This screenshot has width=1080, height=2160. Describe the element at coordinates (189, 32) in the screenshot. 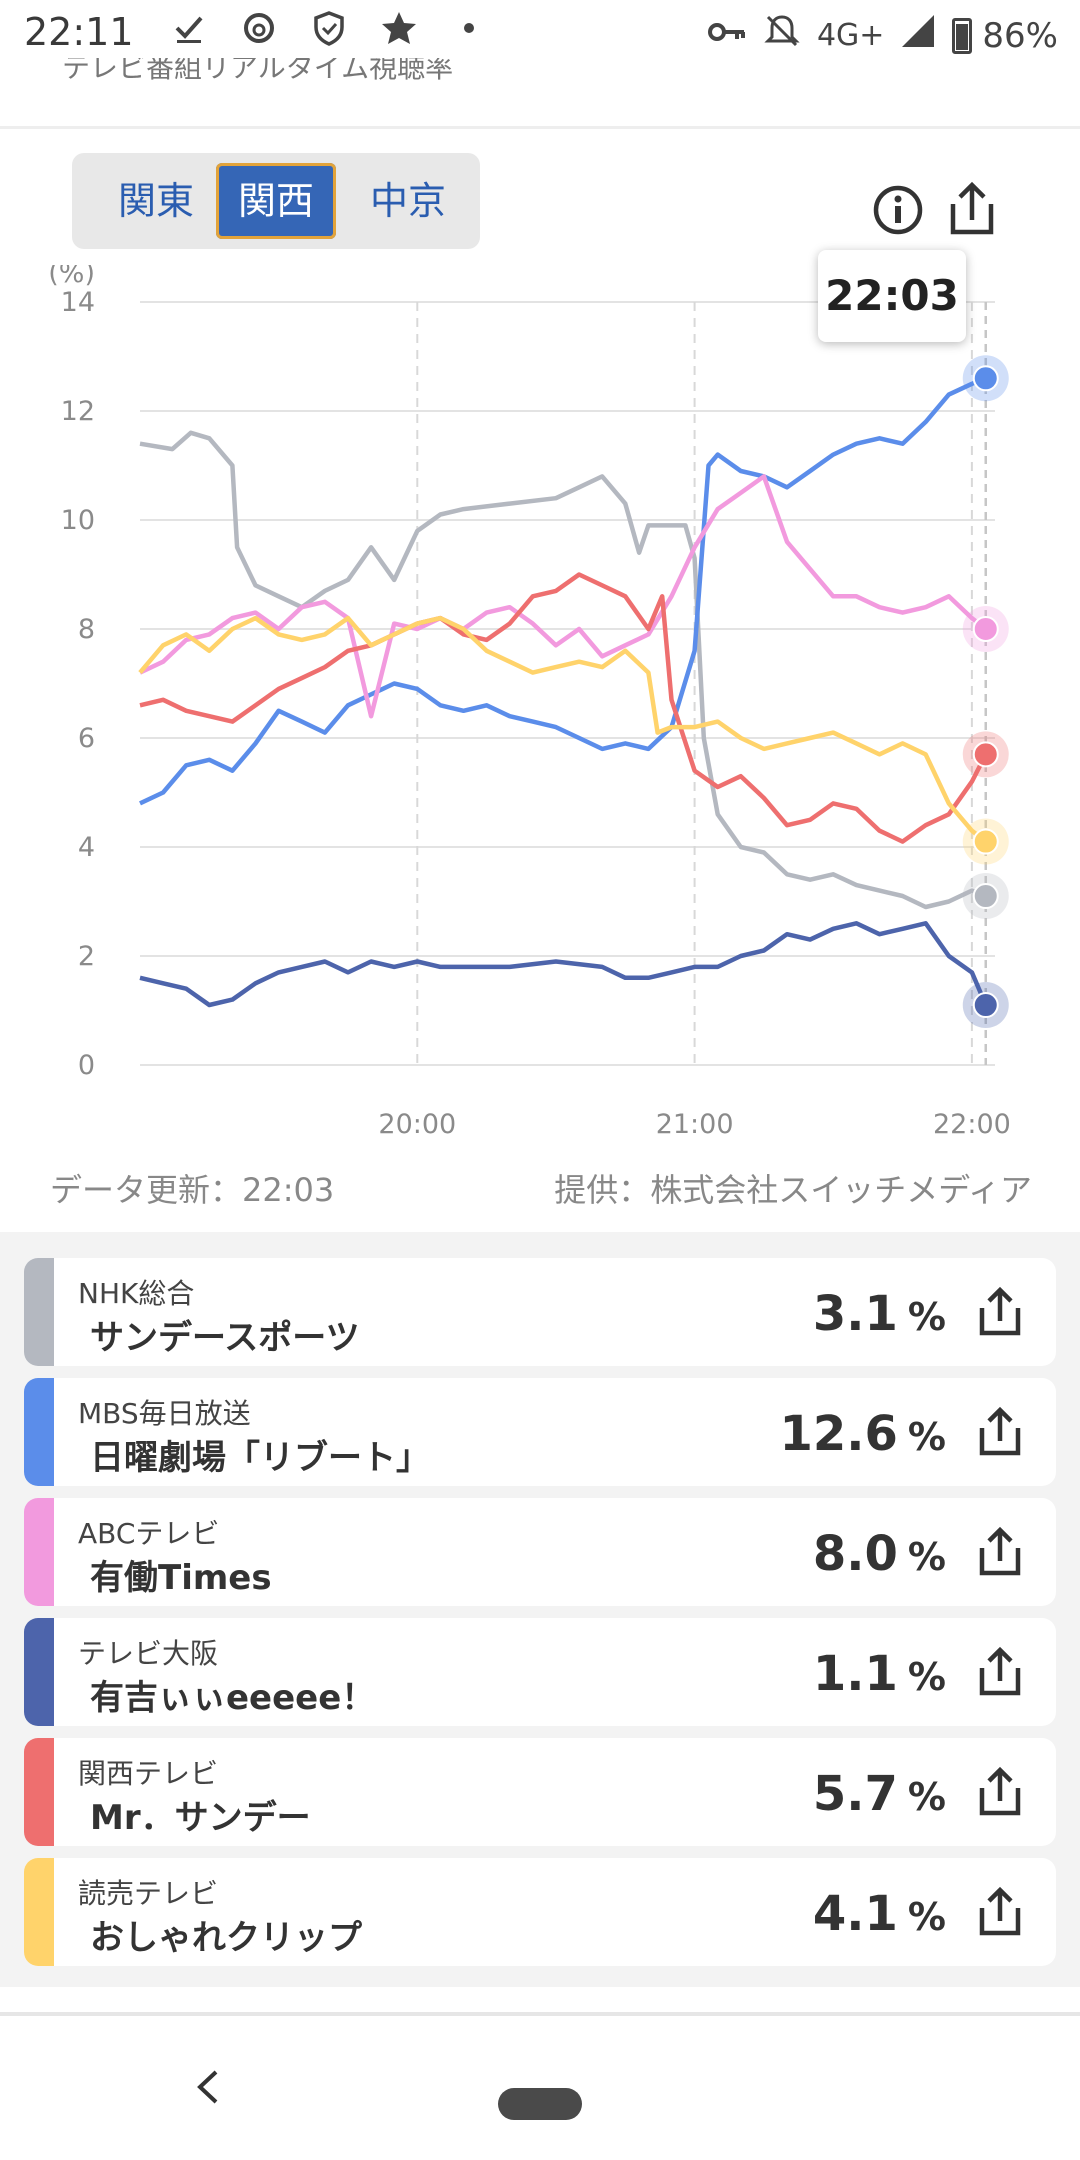

I see `download-done-icon` at that location.